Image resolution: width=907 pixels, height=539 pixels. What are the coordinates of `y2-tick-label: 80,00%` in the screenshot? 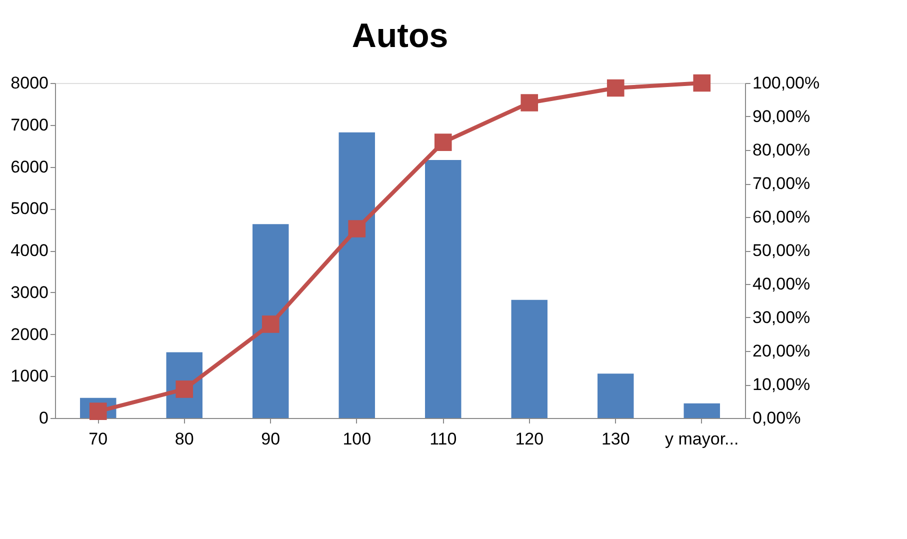 It's located at (781, 150).